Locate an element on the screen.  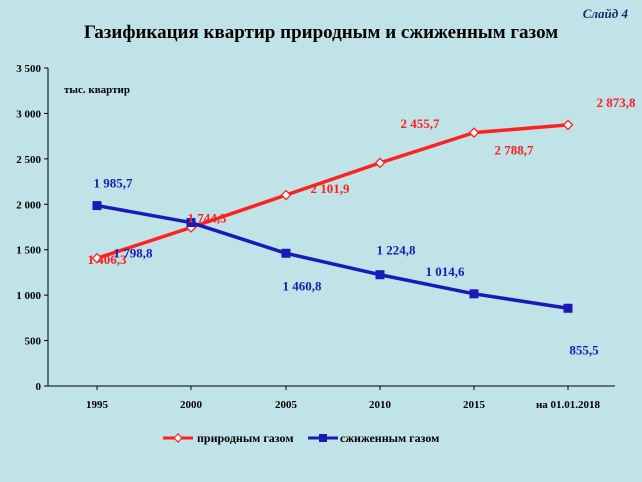
data-label: 2 101,9 is located at coordinates (331, 188).